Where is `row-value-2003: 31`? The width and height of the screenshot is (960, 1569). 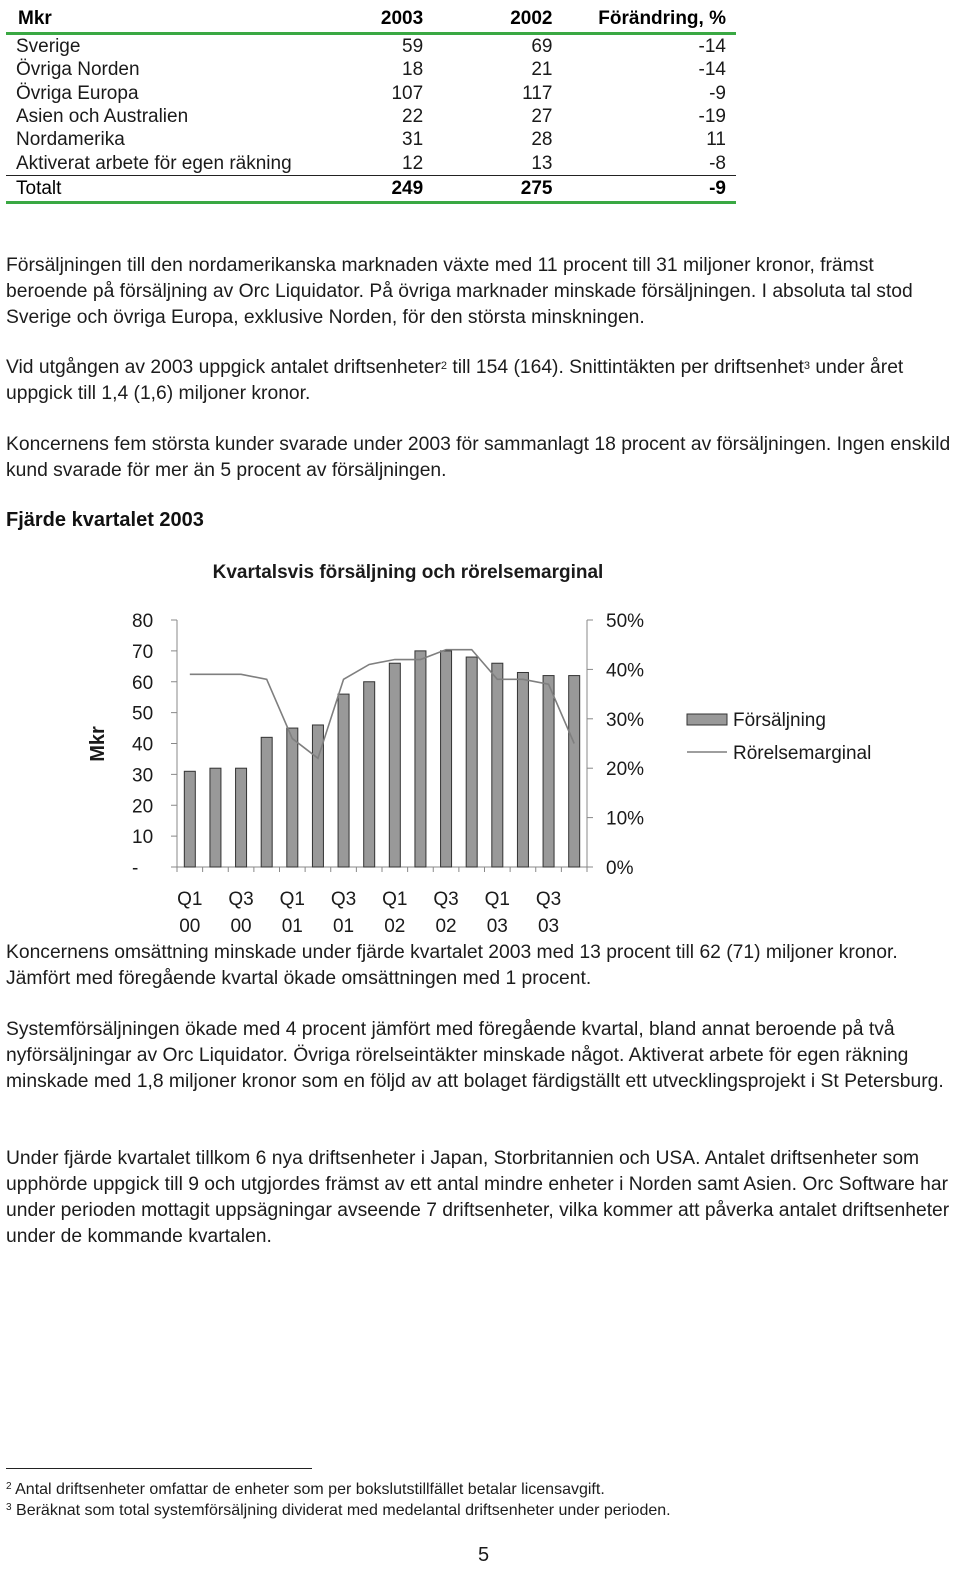
row-value-2003: 31 is located at coordinates (413, 140).